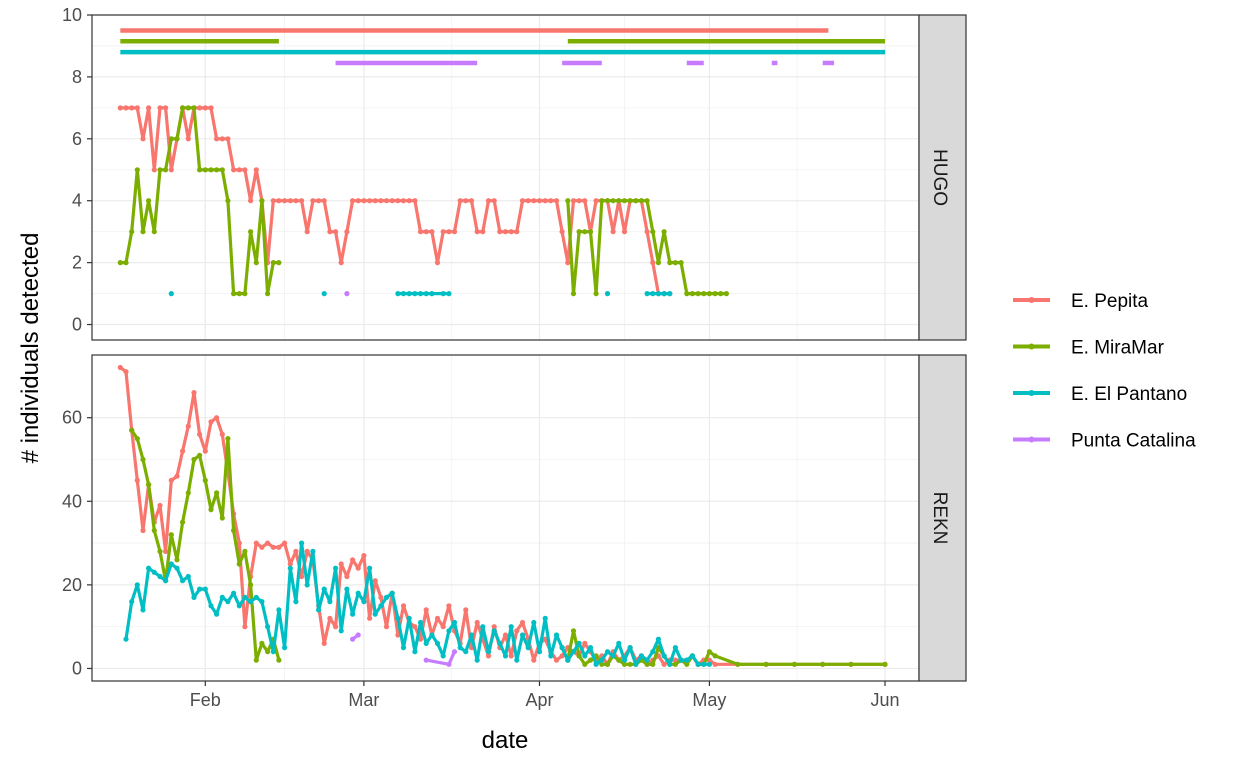 This screenshot has width=1248, height=768. What do you see at coordinates (77, 170) in the screenshot?
I see `panel-hugo-y-ticks: 0 2 4 6 8 10` at bounding box center [77, 170].